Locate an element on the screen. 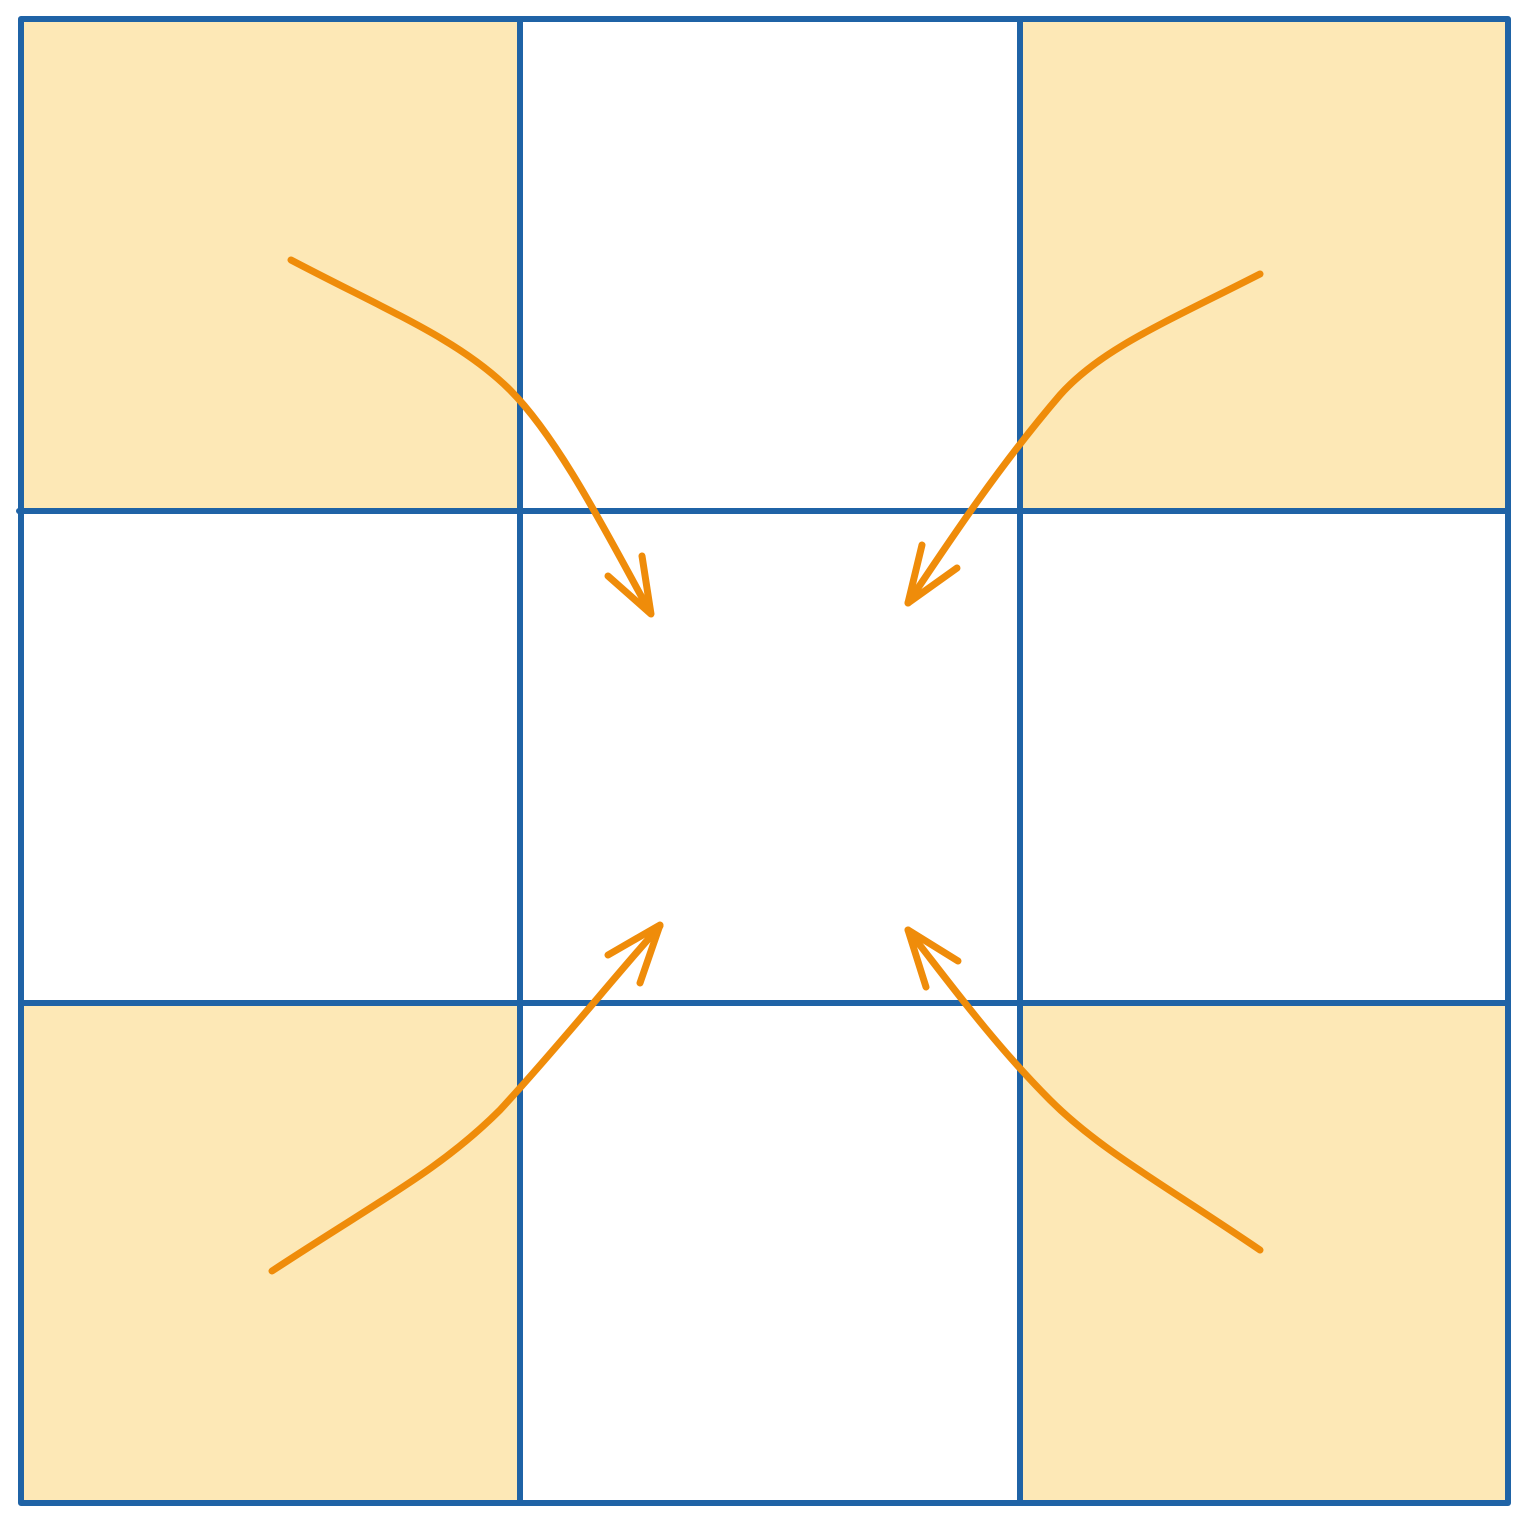 The height and width of the screenshot is (1526, 1529). arrow-top-right-to-center is located at coordinates (1084, 438).